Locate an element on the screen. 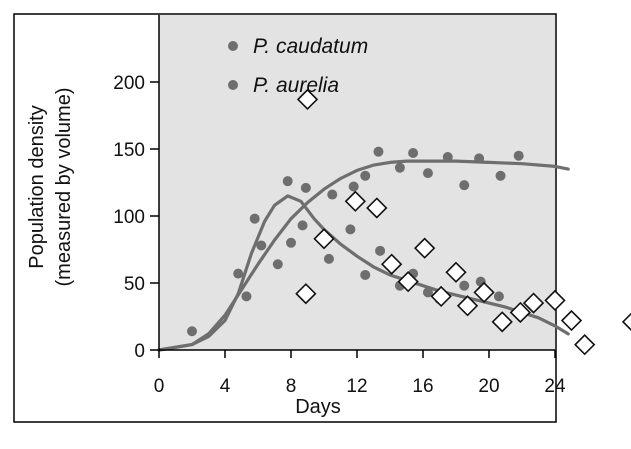 The width and height of the screenshot is (631, 449). y-tick-label: 50 is located at coordinates (134, 284).